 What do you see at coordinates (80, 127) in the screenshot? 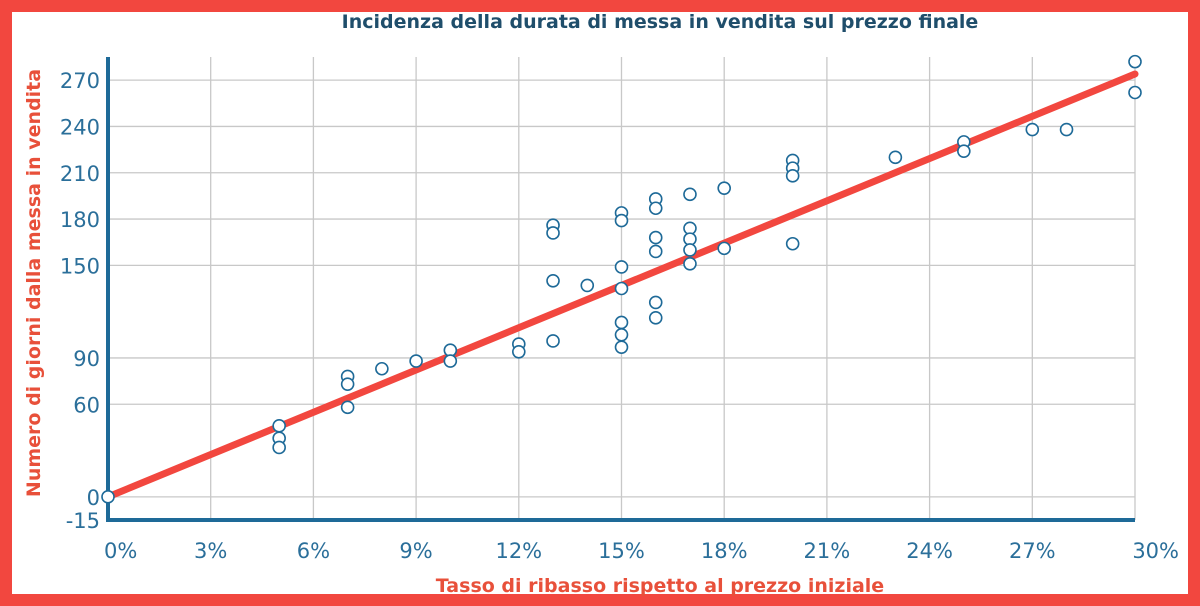
I see `y-tick-label: 240` at bounding box center [80, 127].